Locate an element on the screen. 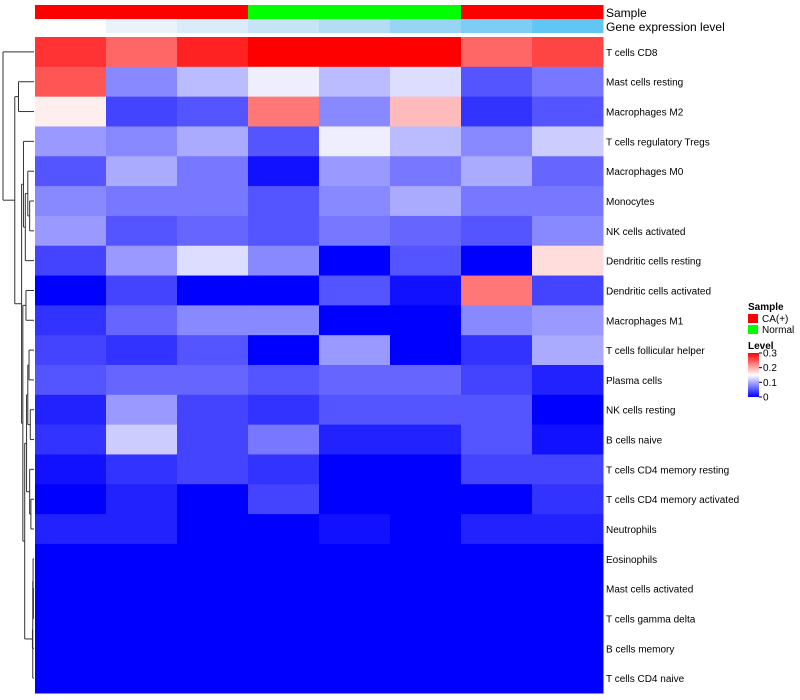 This screenshot has width=800, height=700. row-label: Mast cells activated is located at coordinates (649, 590).